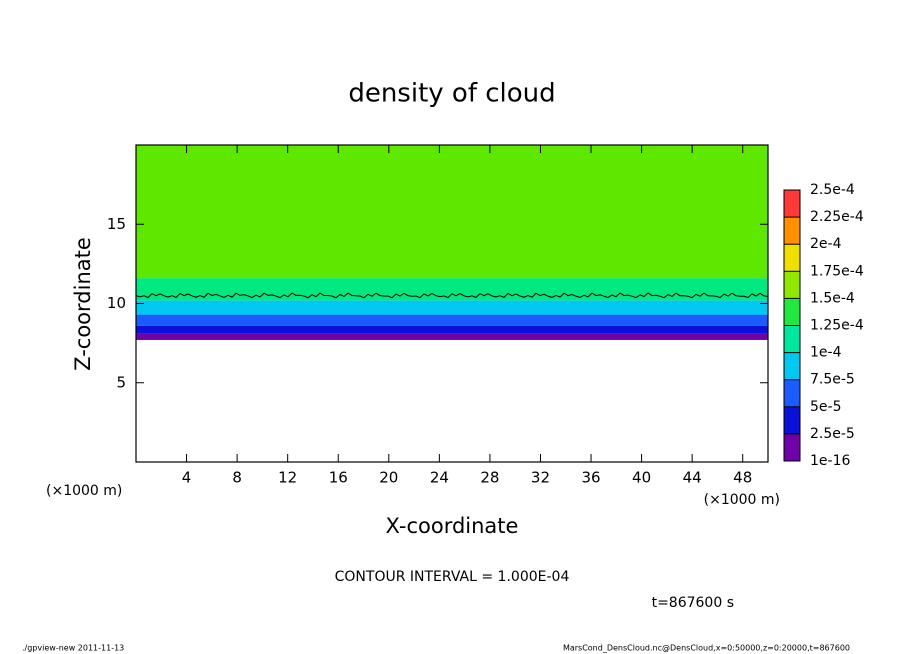  Describe the element at coordinates (832, 190) in the screenshot. I see `colorbar-label: 2.5e-4` at that location.